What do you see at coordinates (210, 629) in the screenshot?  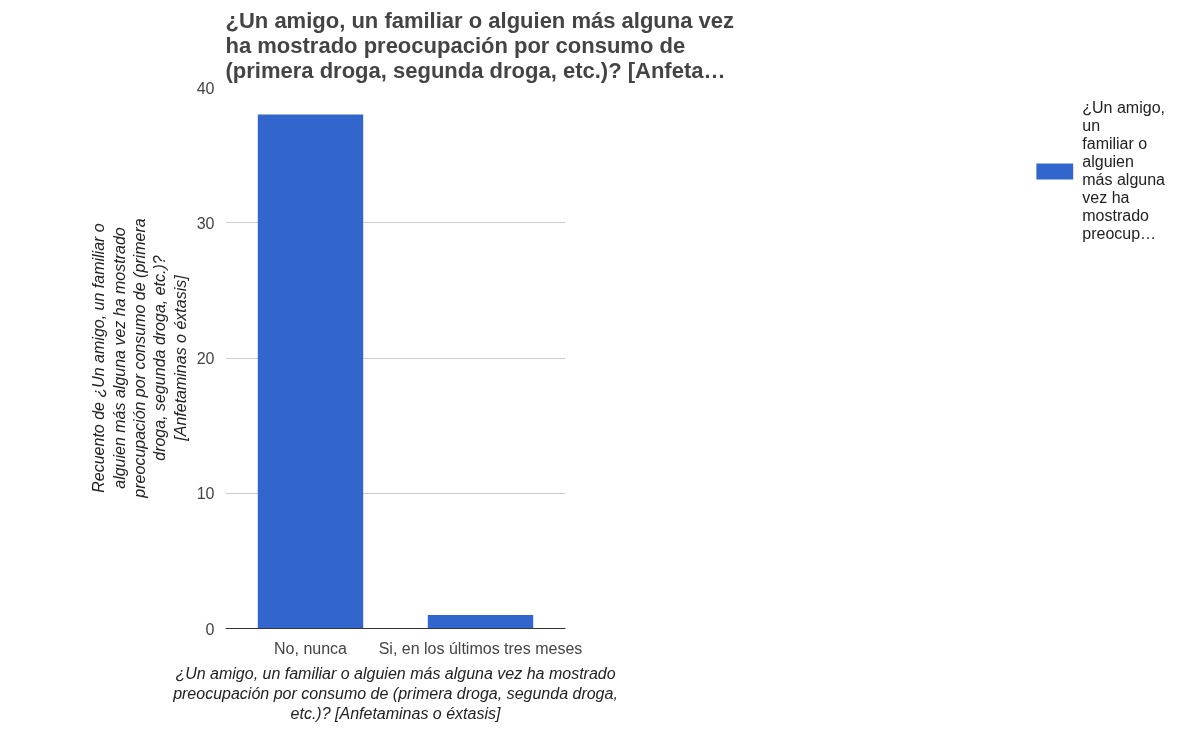 I see `y-tick-label: 0` at bounding box center [210, 629].